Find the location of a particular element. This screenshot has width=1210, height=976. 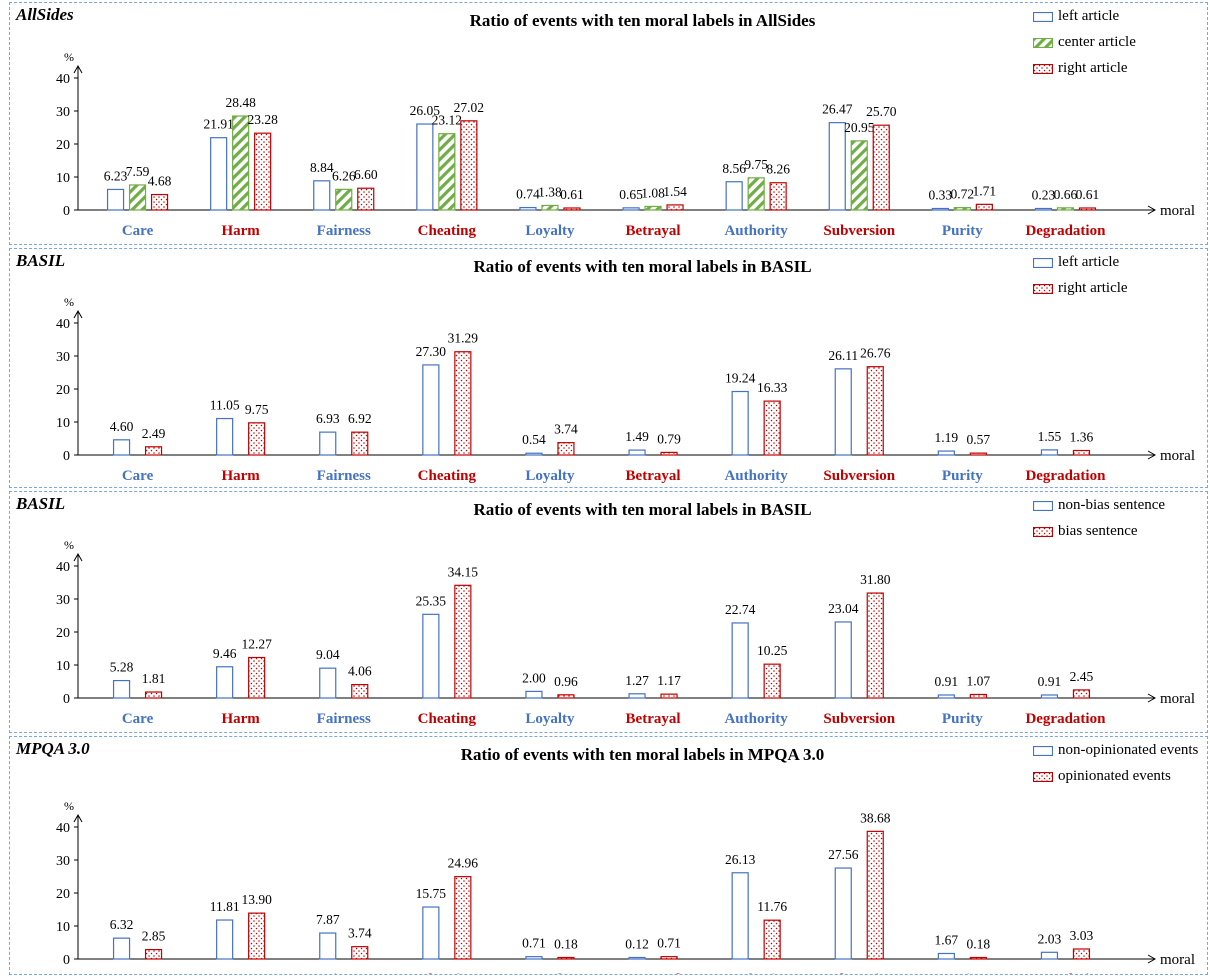

data-label: 0.71 is located at coordinates (669, 943).